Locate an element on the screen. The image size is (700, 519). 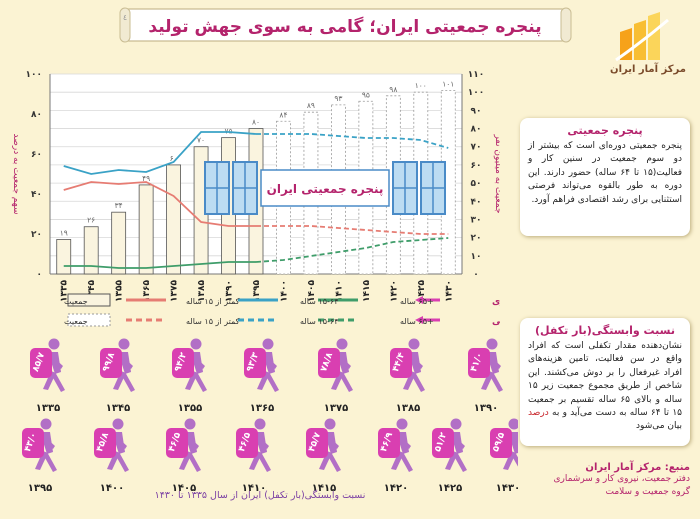
info-card-window-term: پنجره جمعیتی is located at coordinates (655, 146).